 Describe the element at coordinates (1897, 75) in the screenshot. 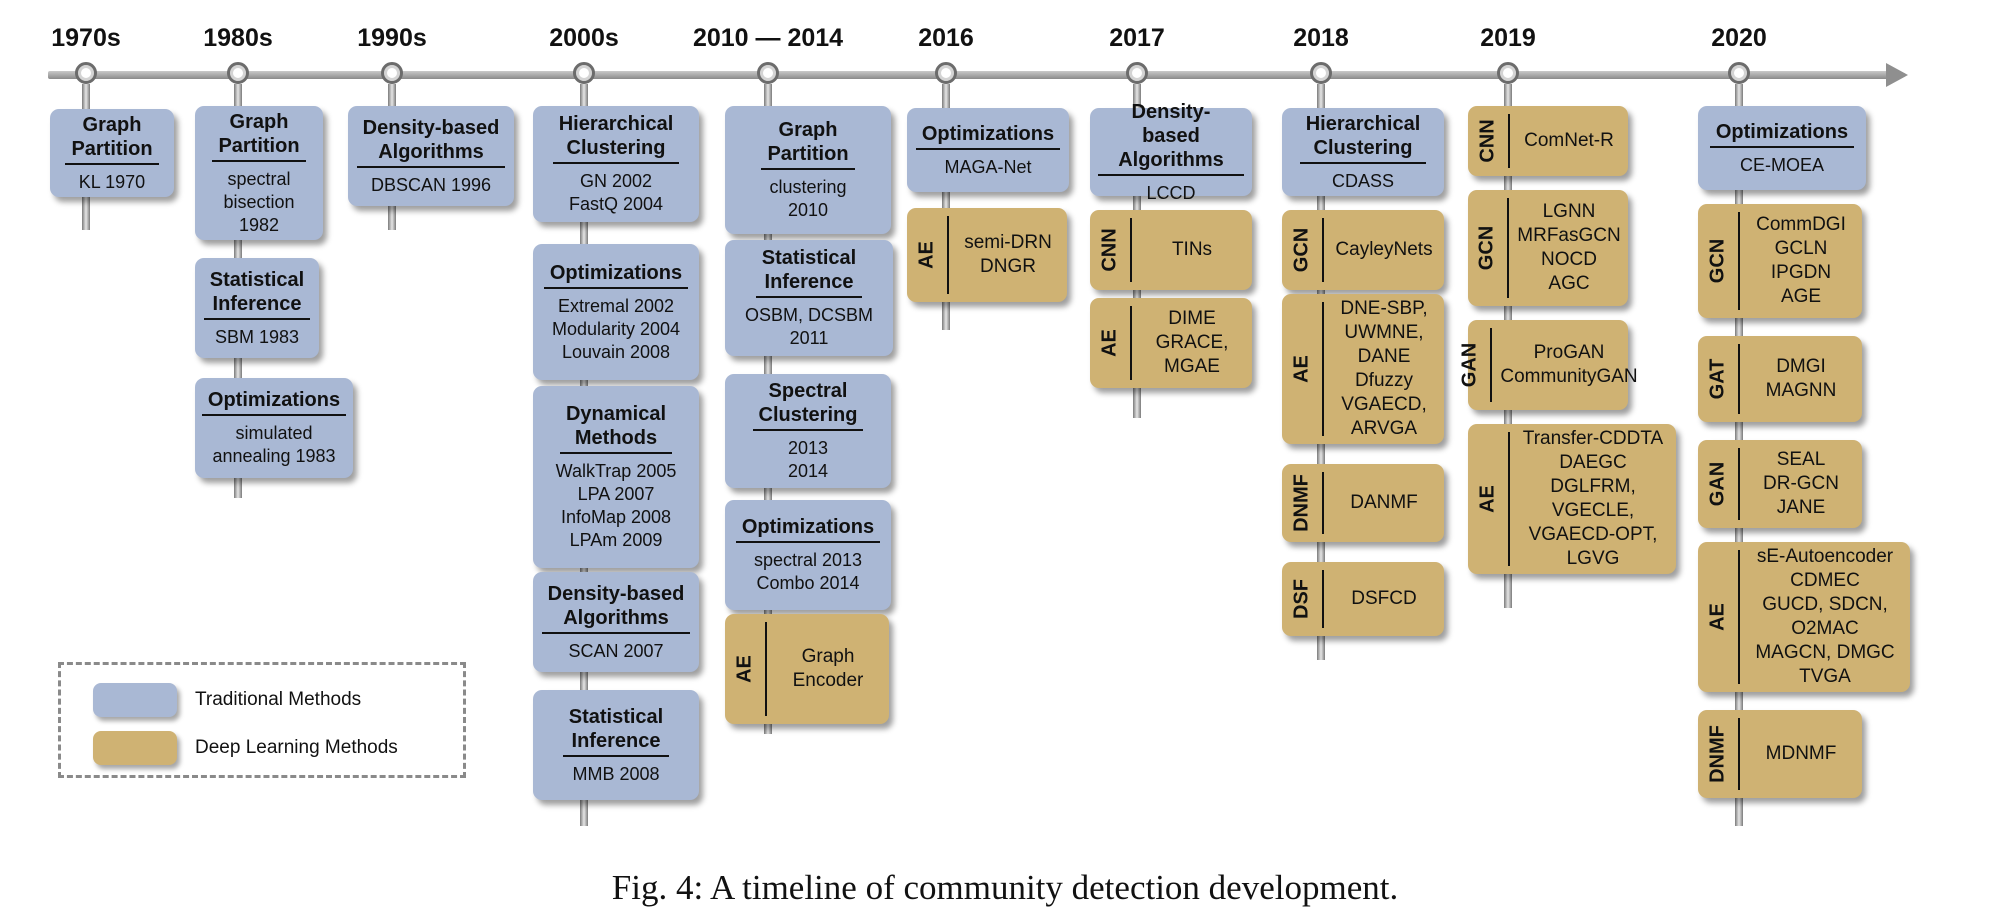

I see `timeline-arrow-head` at that location.